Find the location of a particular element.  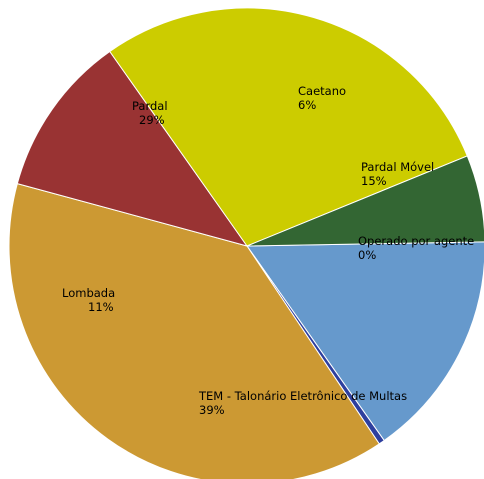

label-caetano: Caetano 6% is located at coordinates (322, 98).